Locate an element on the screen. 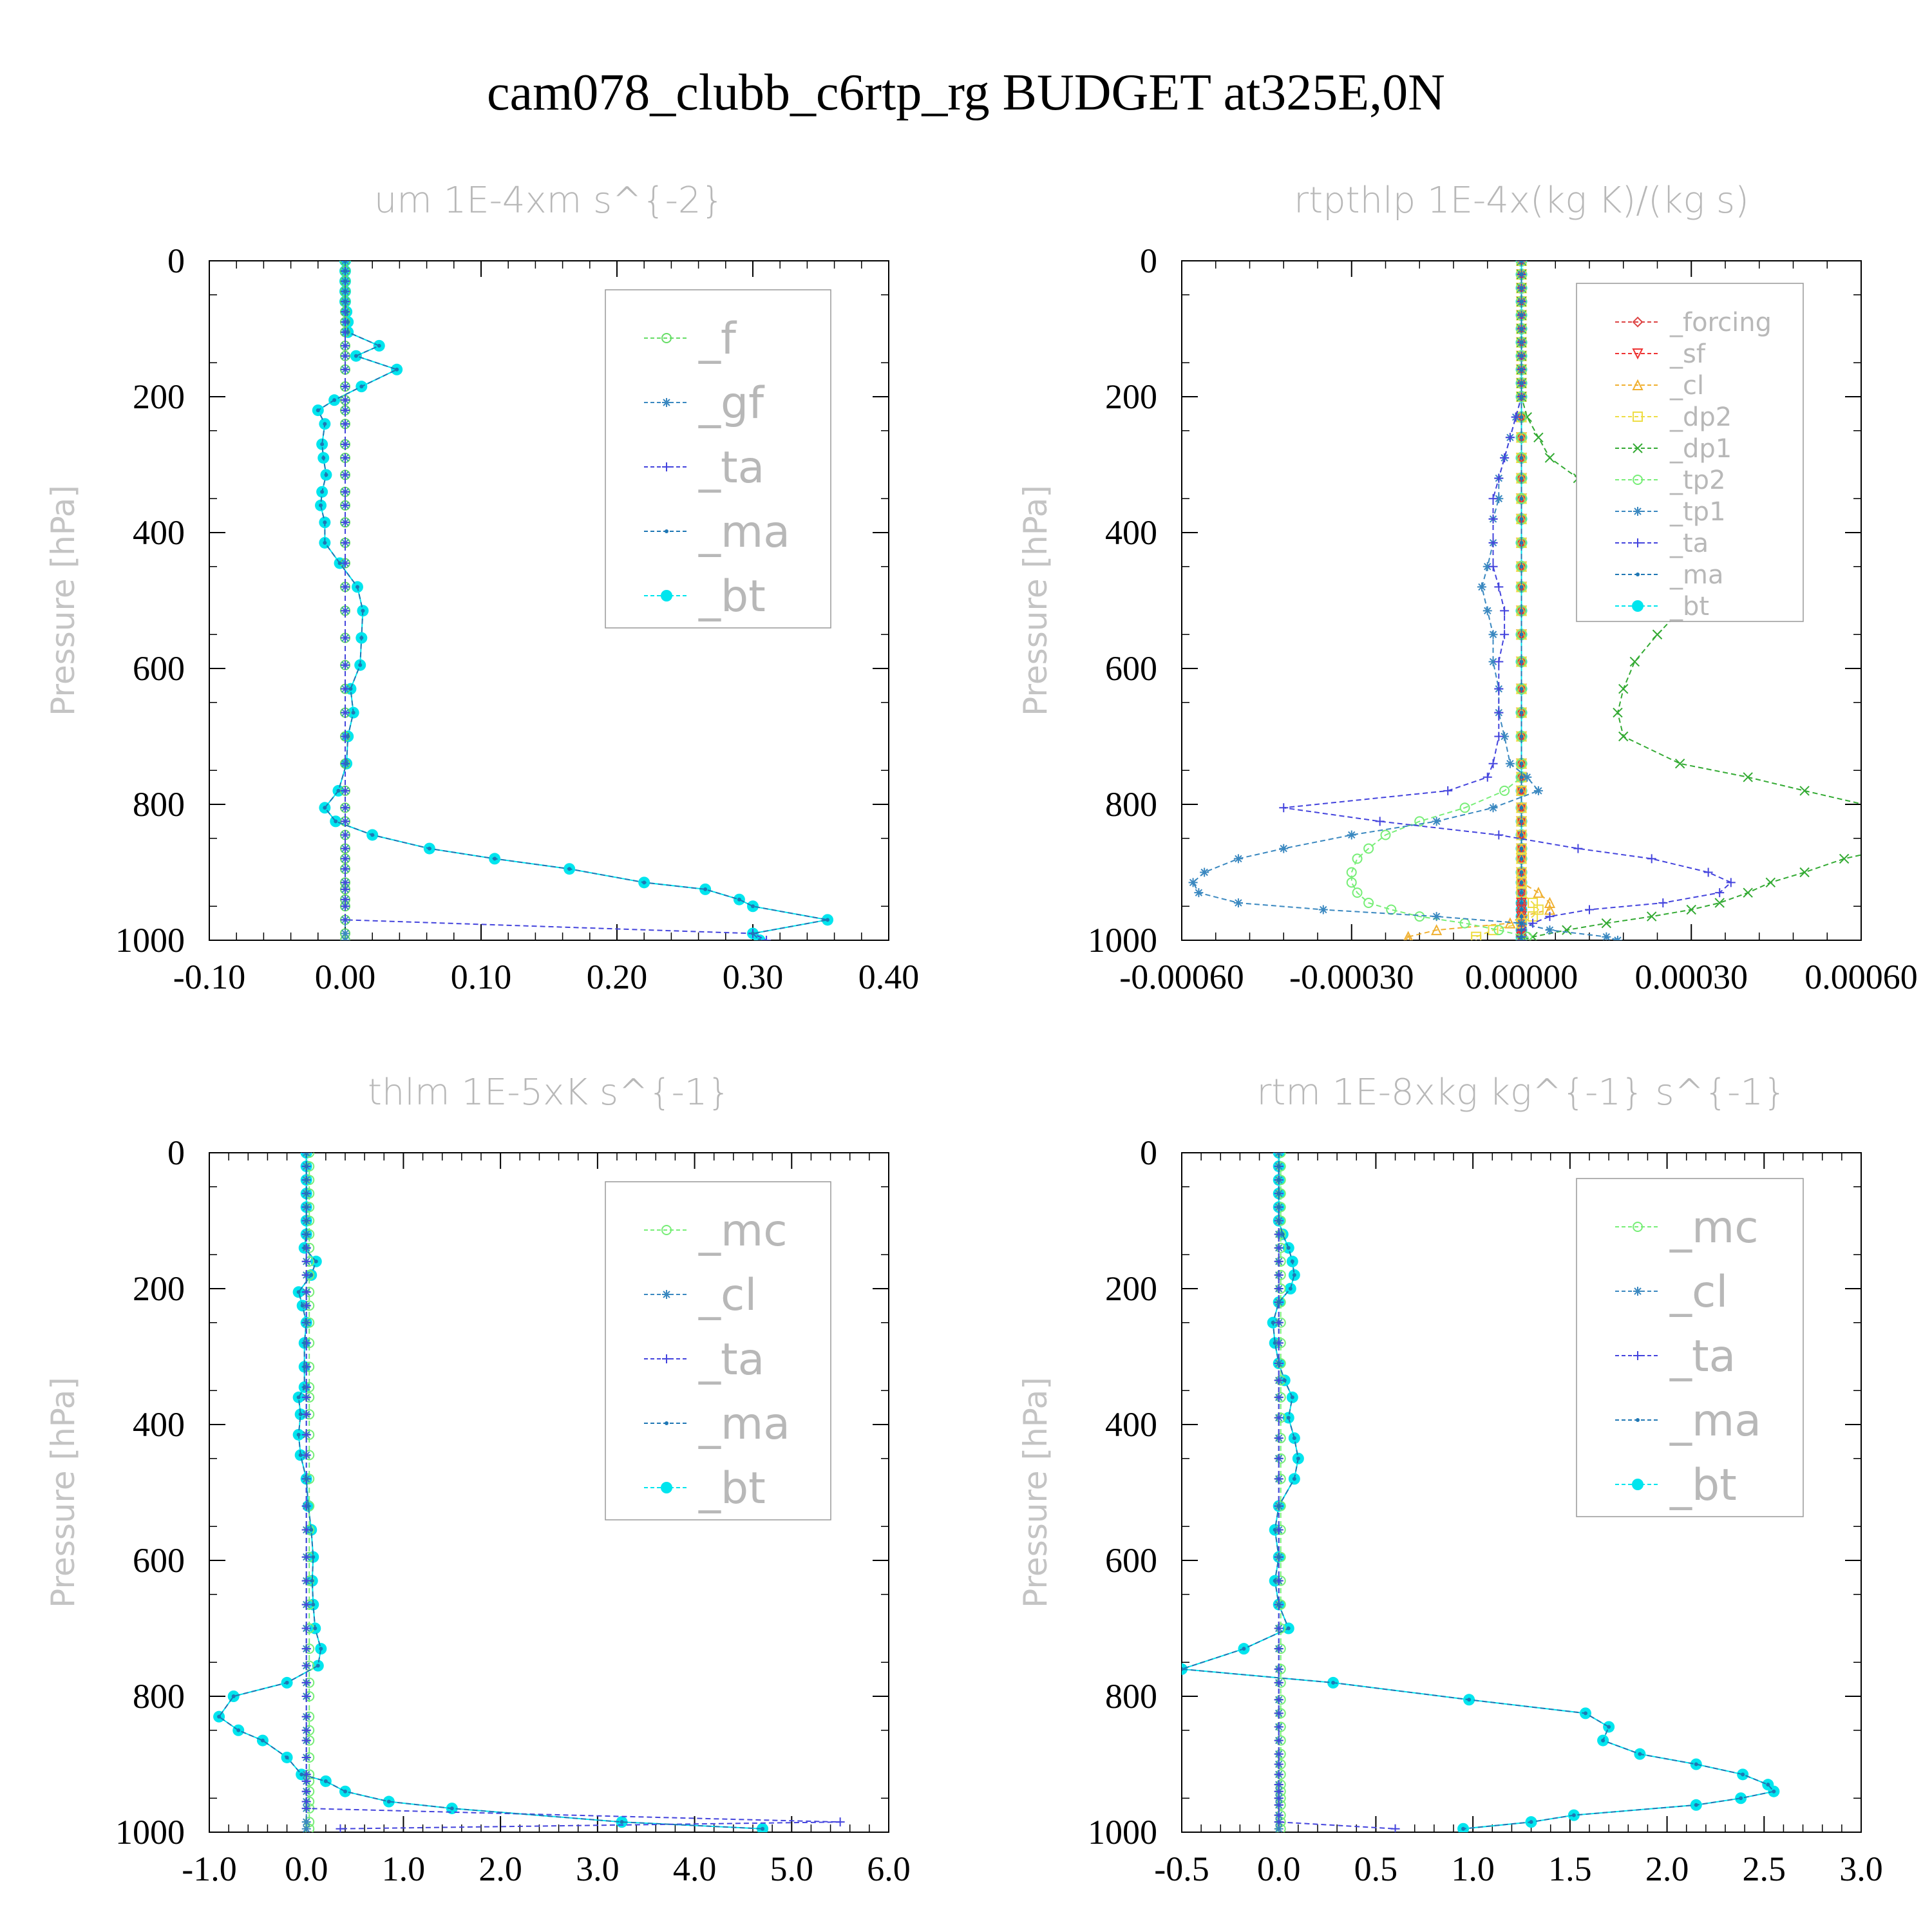 This screenshot has width=1932, height=1932. y-tick-label: 200 is located at coordinates (1131, 397).